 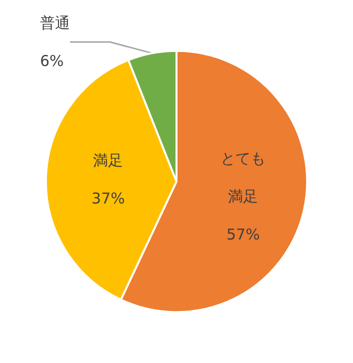 I want to click on data-label: 37%, so click(x=108, y=198).